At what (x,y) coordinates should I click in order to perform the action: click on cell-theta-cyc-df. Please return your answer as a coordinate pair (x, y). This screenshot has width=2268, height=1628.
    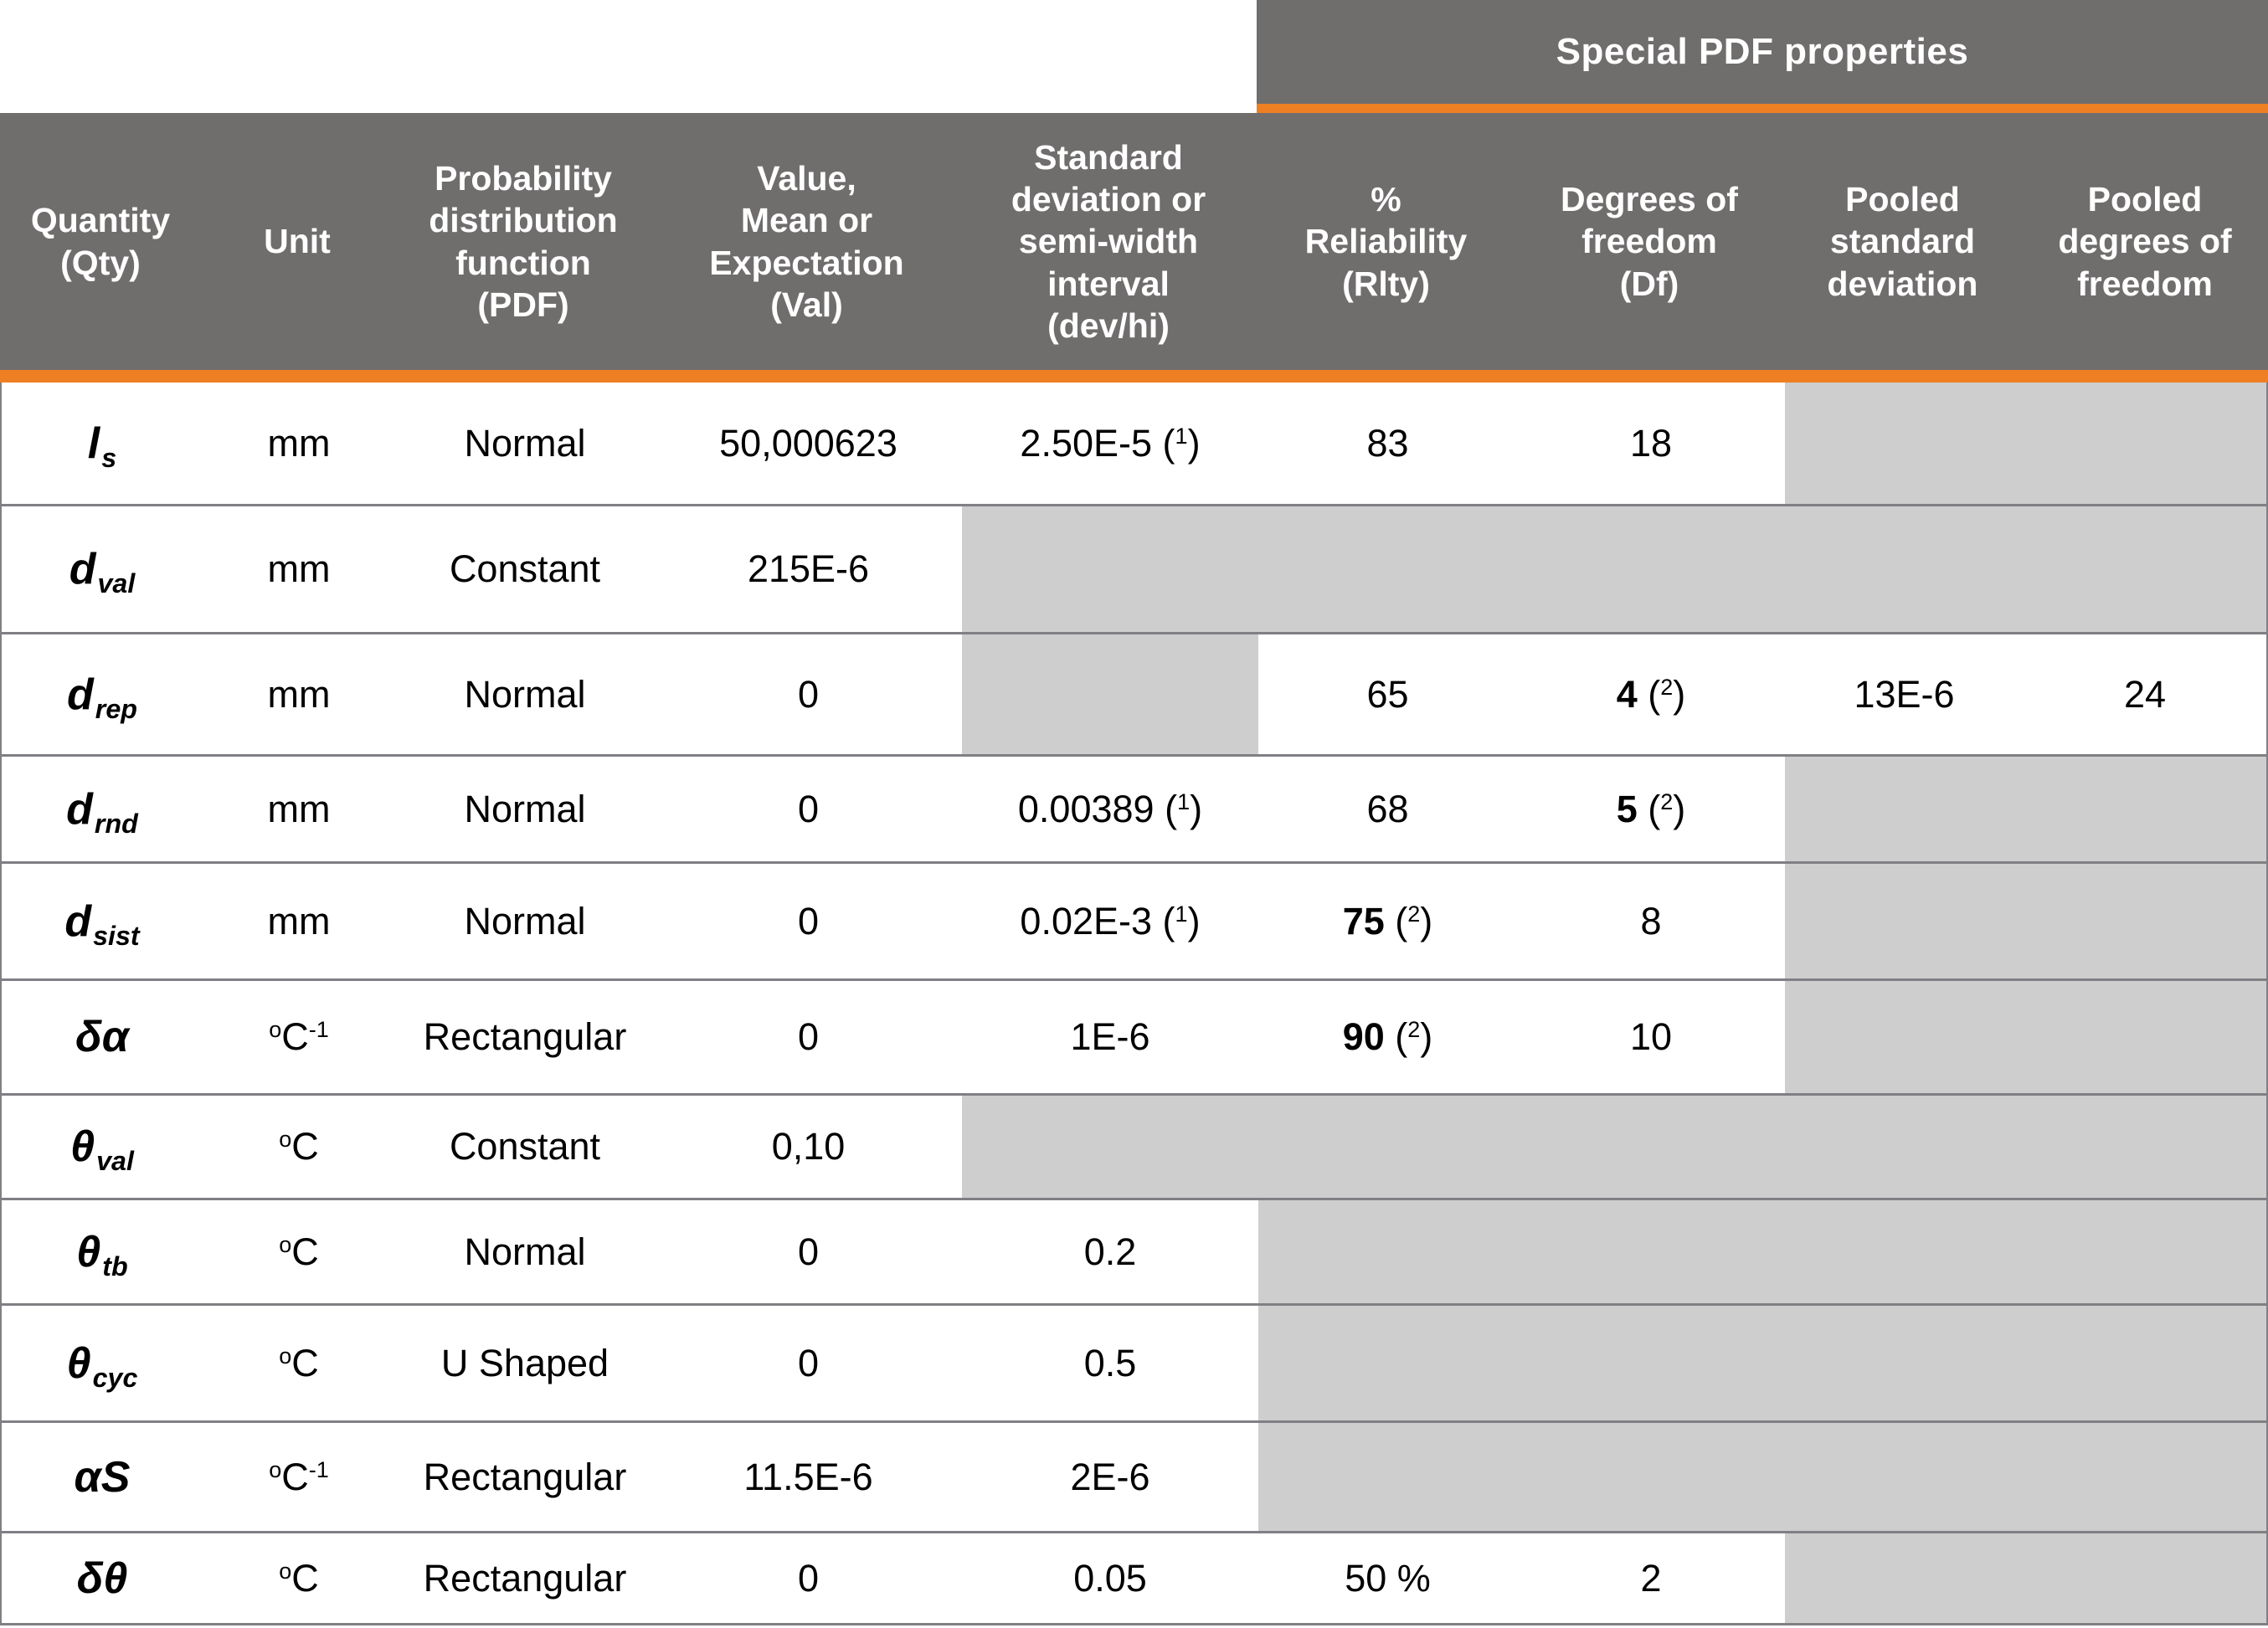
    Looking at the image, I should click on (1651, 1363).